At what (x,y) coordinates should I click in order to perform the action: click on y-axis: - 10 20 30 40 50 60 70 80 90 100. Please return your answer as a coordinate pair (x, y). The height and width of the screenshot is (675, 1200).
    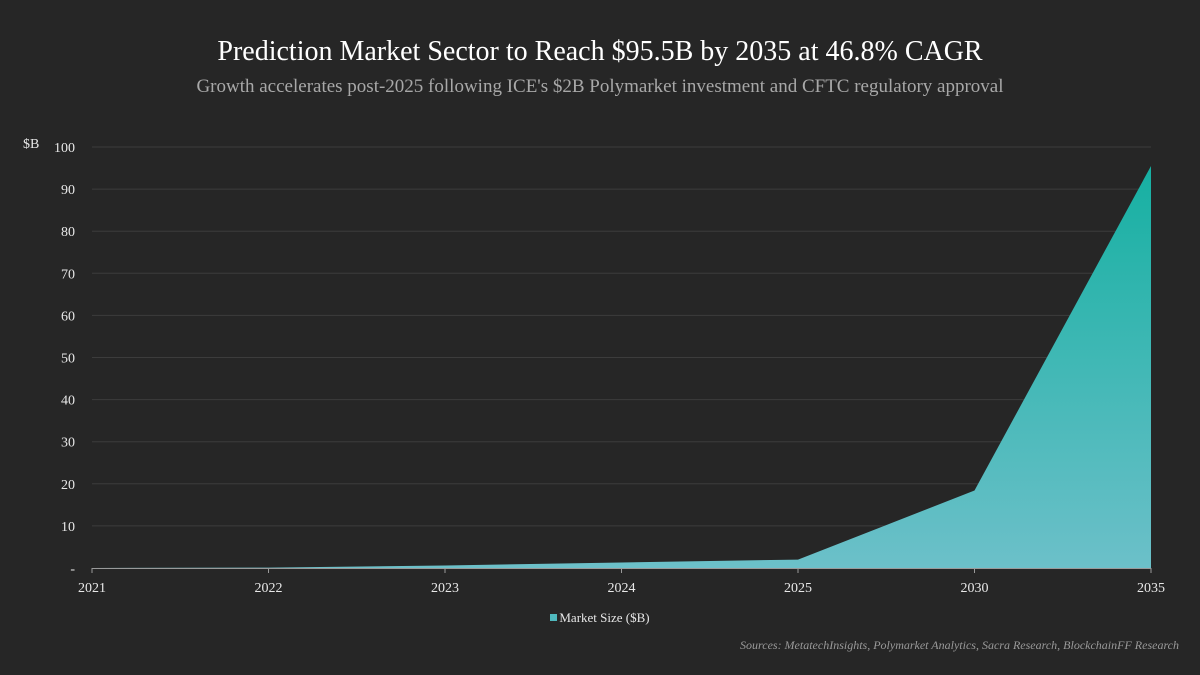
    Looking at the image, I should click on (64, 359).